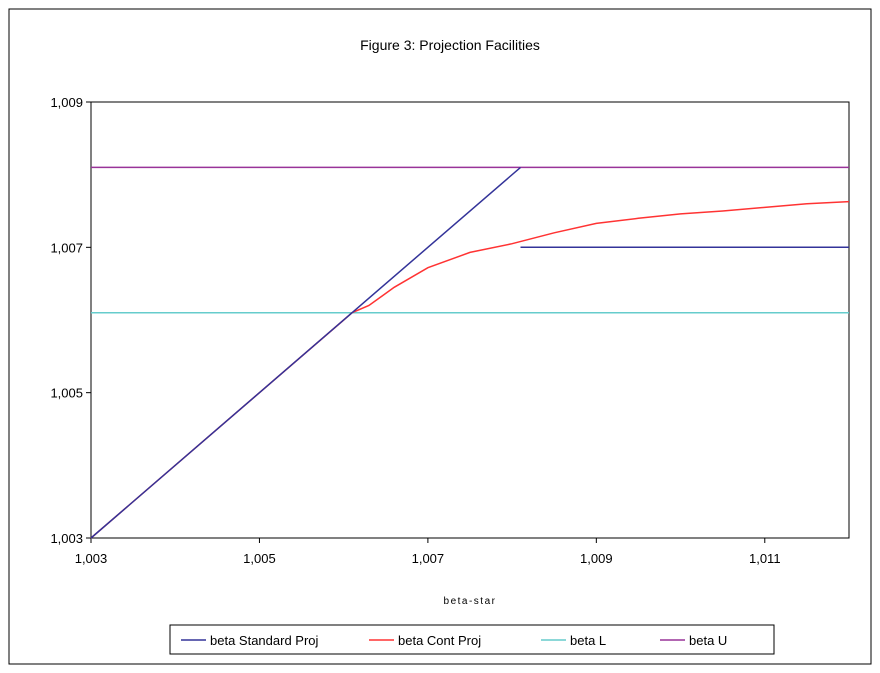 The height and width of the screenshot is (673, 880). Describe the element at coordinates (765, 558) in the screenshot. I see `x-tick-label: 1,011` at that location.